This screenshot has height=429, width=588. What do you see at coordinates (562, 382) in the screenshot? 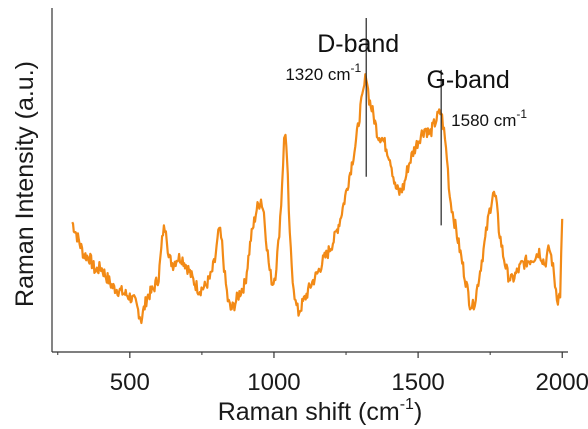
I see `x-tick-label: 2000` at bounding box center [562, 382].